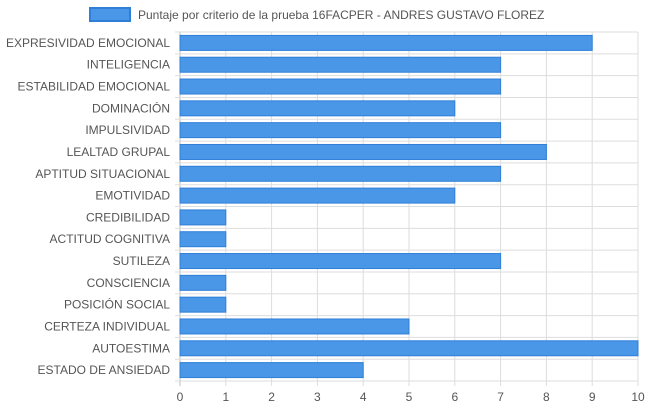 Image resolution: width=648 pixels, height=410 pixels. What do you see at coordinates (132, 196) in the screenshot?
I see `category-label: EMOTIVIDAD` at bounding box center [132, 196].